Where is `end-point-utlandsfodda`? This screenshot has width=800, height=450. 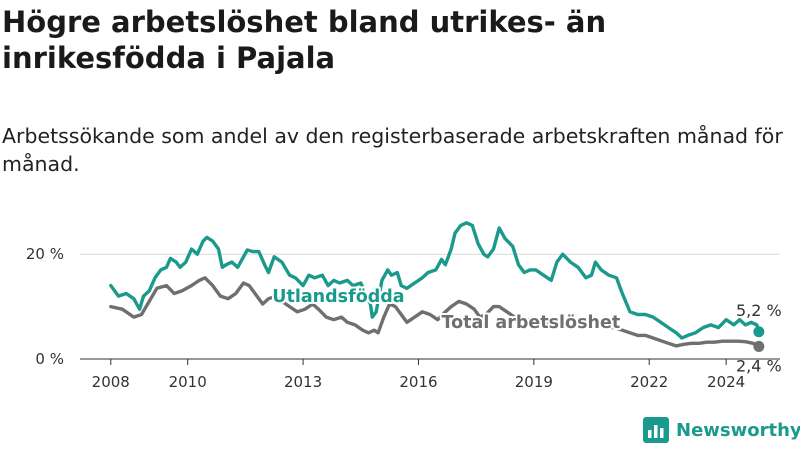
end-point-utlandsfodda is located at coordinates (759, 332).